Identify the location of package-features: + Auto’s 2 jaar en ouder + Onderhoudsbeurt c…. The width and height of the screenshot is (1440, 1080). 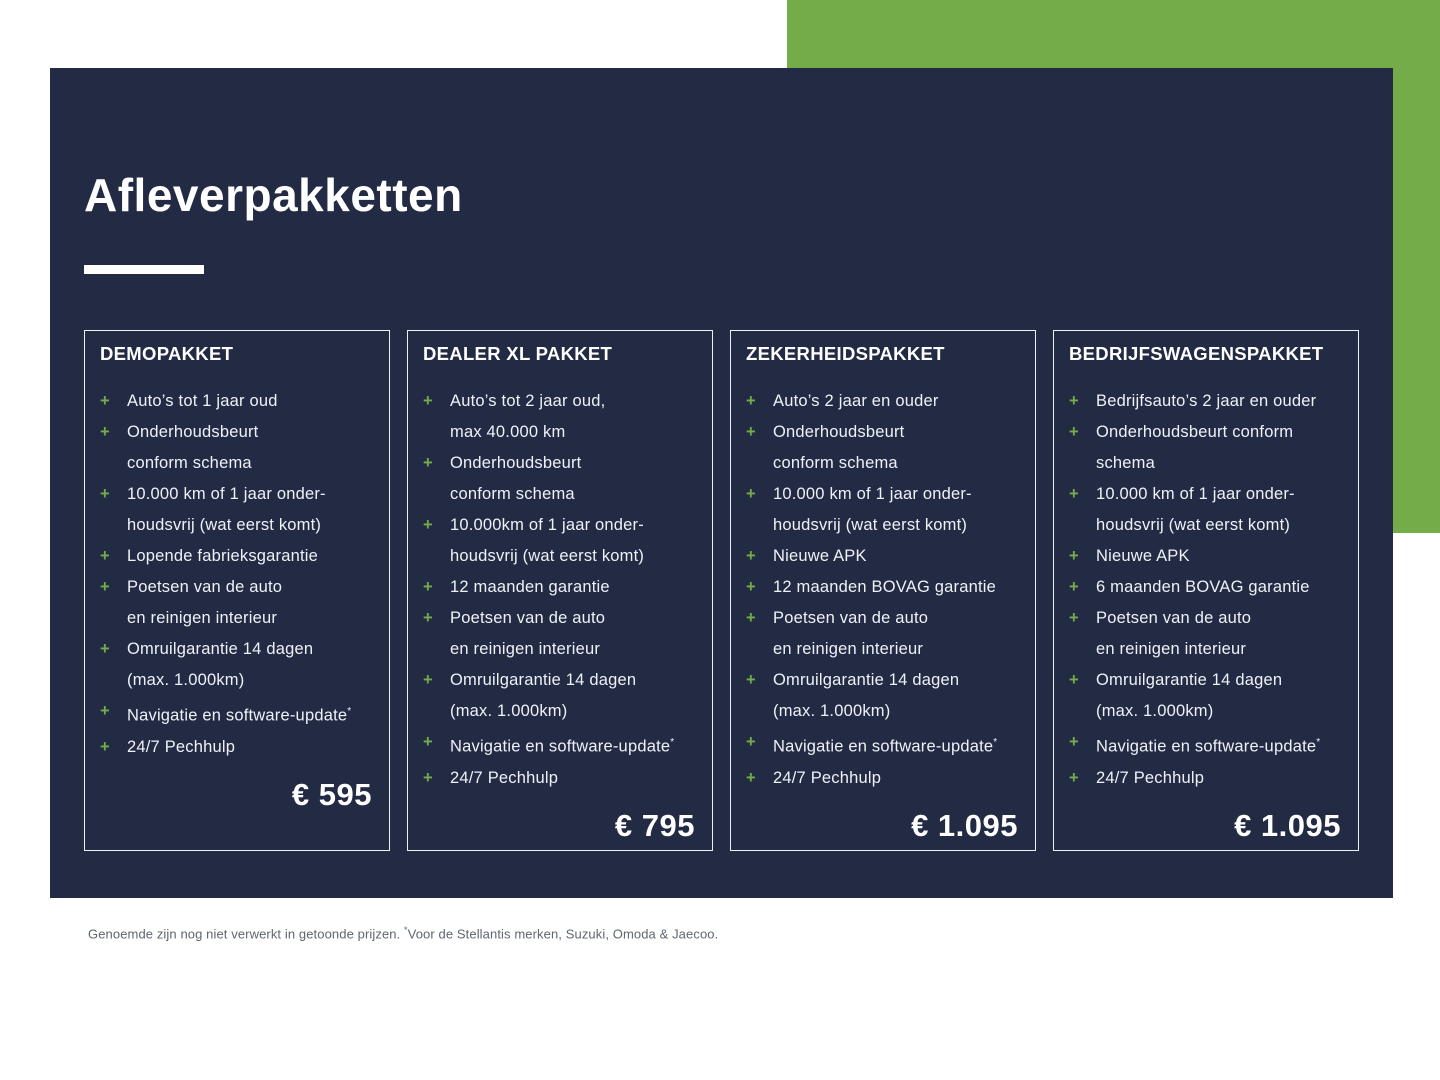
(883, 590).